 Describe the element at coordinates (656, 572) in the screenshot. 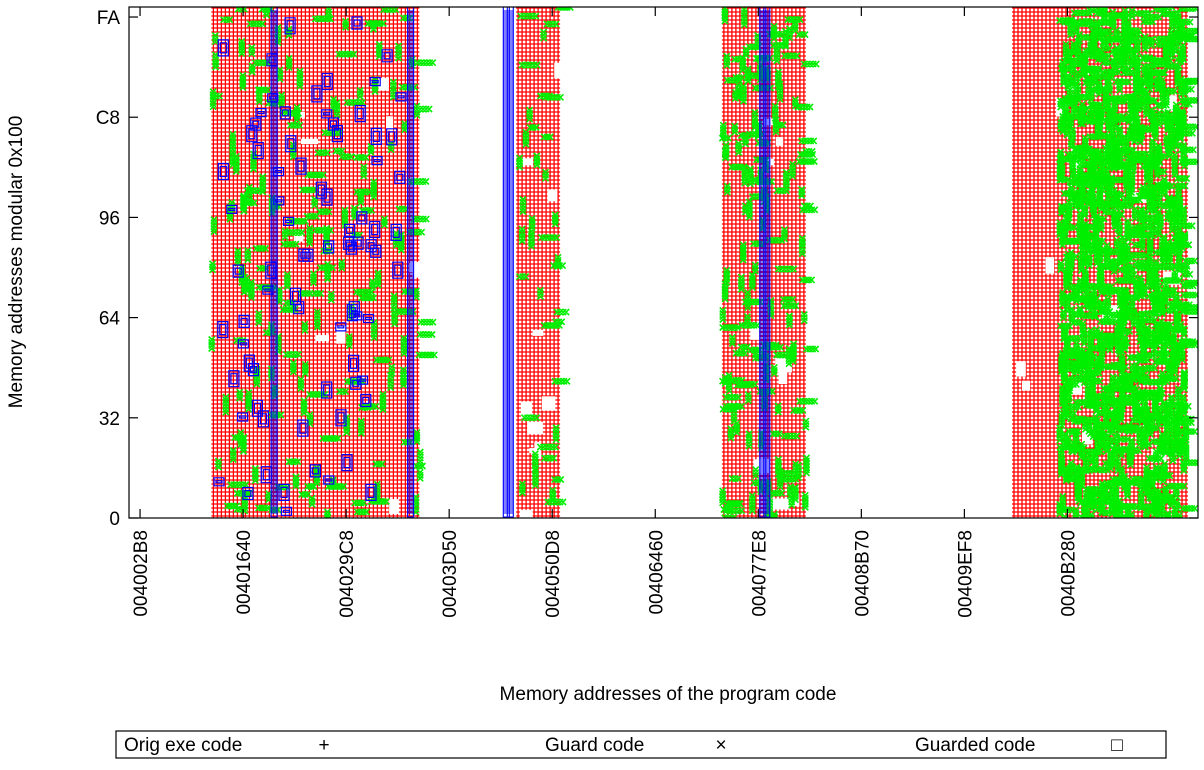

I see `x-tick-label: 00406460` at that location.